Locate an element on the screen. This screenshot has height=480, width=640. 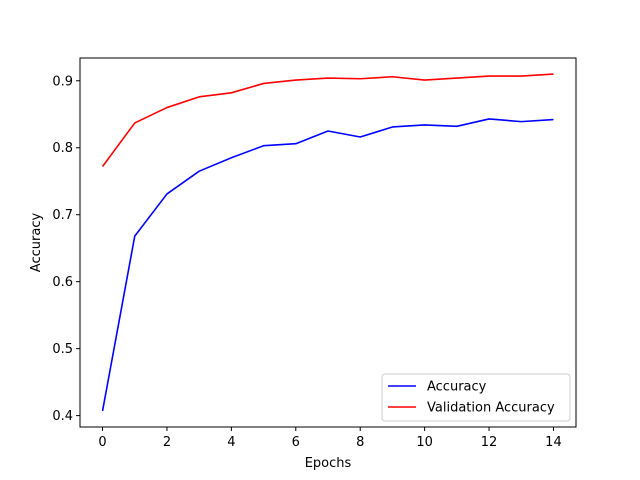
series-line-validation-accuracy is located at coordinates (327, 120).